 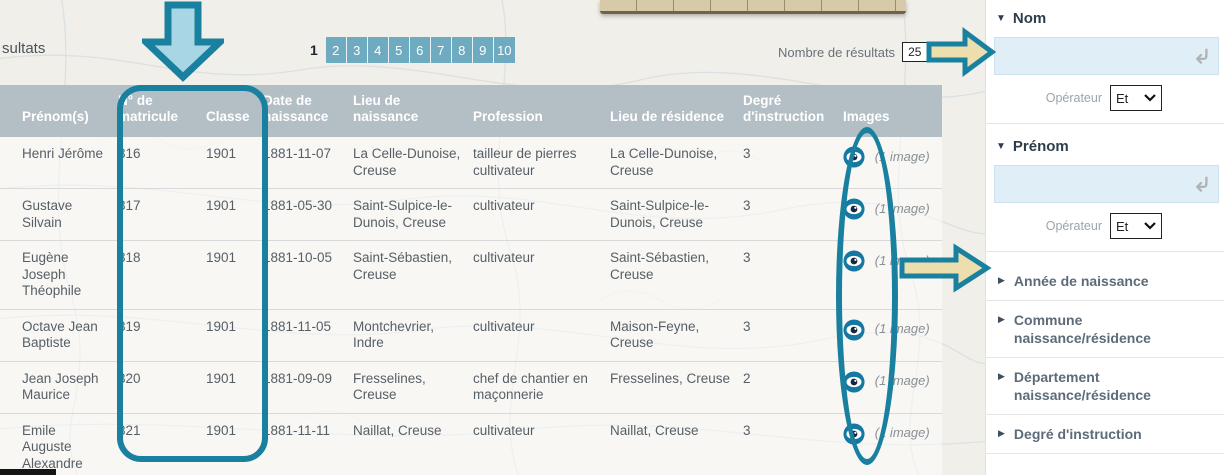 What do you see at coordinates (483, 50) in the screenshot?
I see `pagination-page-9: 9` at bounding box center [483, 50].